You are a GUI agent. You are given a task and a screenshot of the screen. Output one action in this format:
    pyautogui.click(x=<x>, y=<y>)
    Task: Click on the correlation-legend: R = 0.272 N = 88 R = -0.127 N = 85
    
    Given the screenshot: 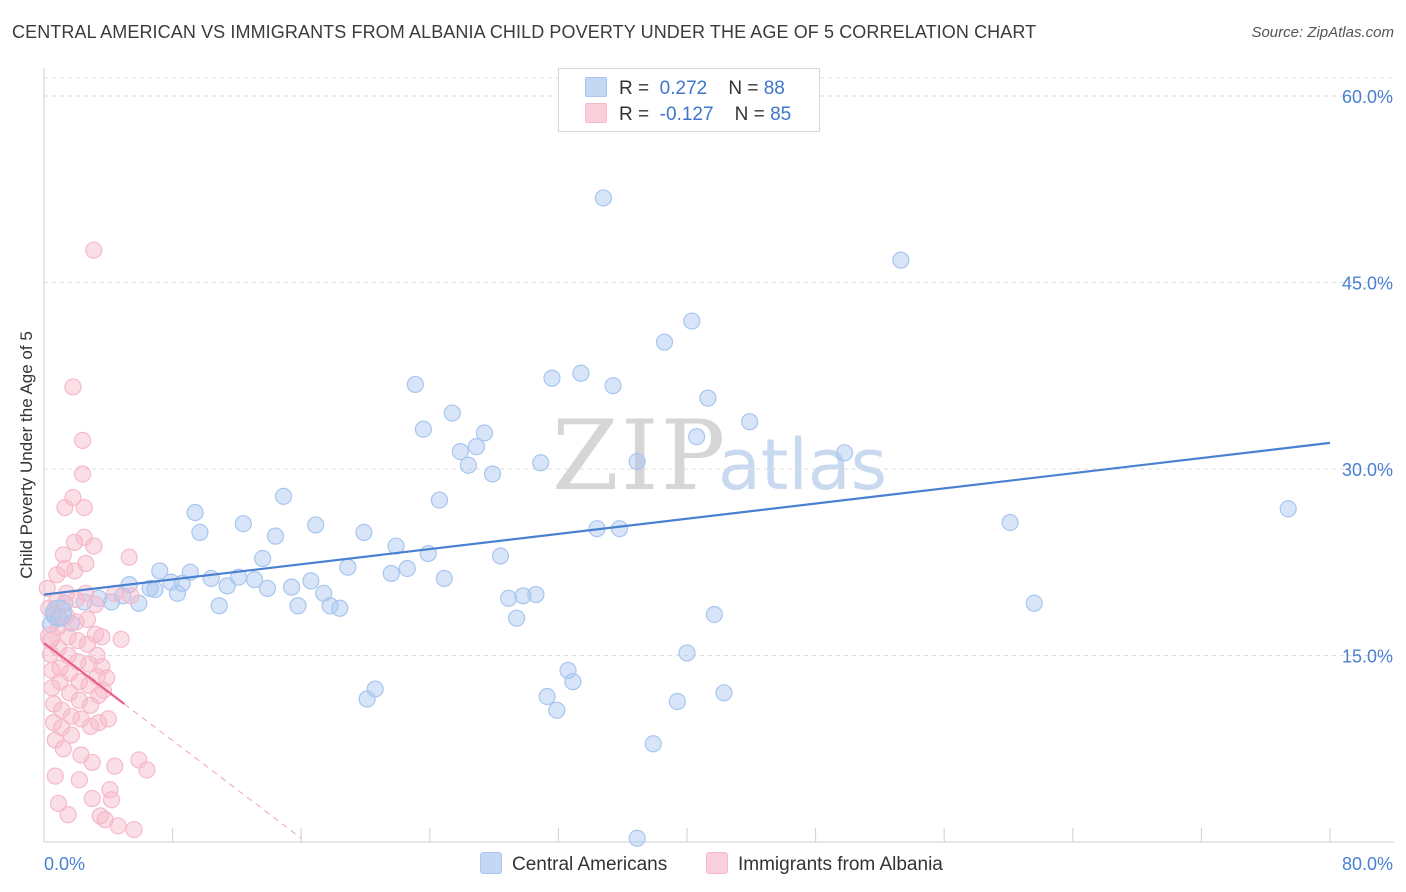 What is the action you would take?
    pyautogui.click(x=689, y=100)
    